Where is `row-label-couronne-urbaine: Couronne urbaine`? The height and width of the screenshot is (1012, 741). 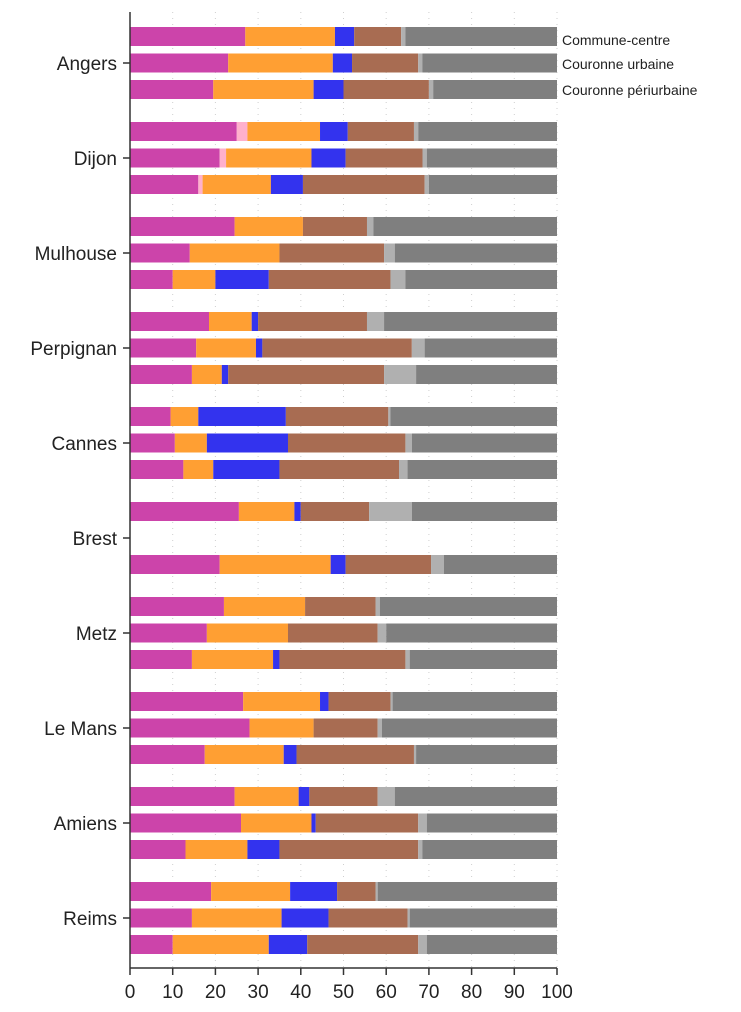
row-label-couronne-urbaine: Couronne urbaine is located at coordinates (618, 64).